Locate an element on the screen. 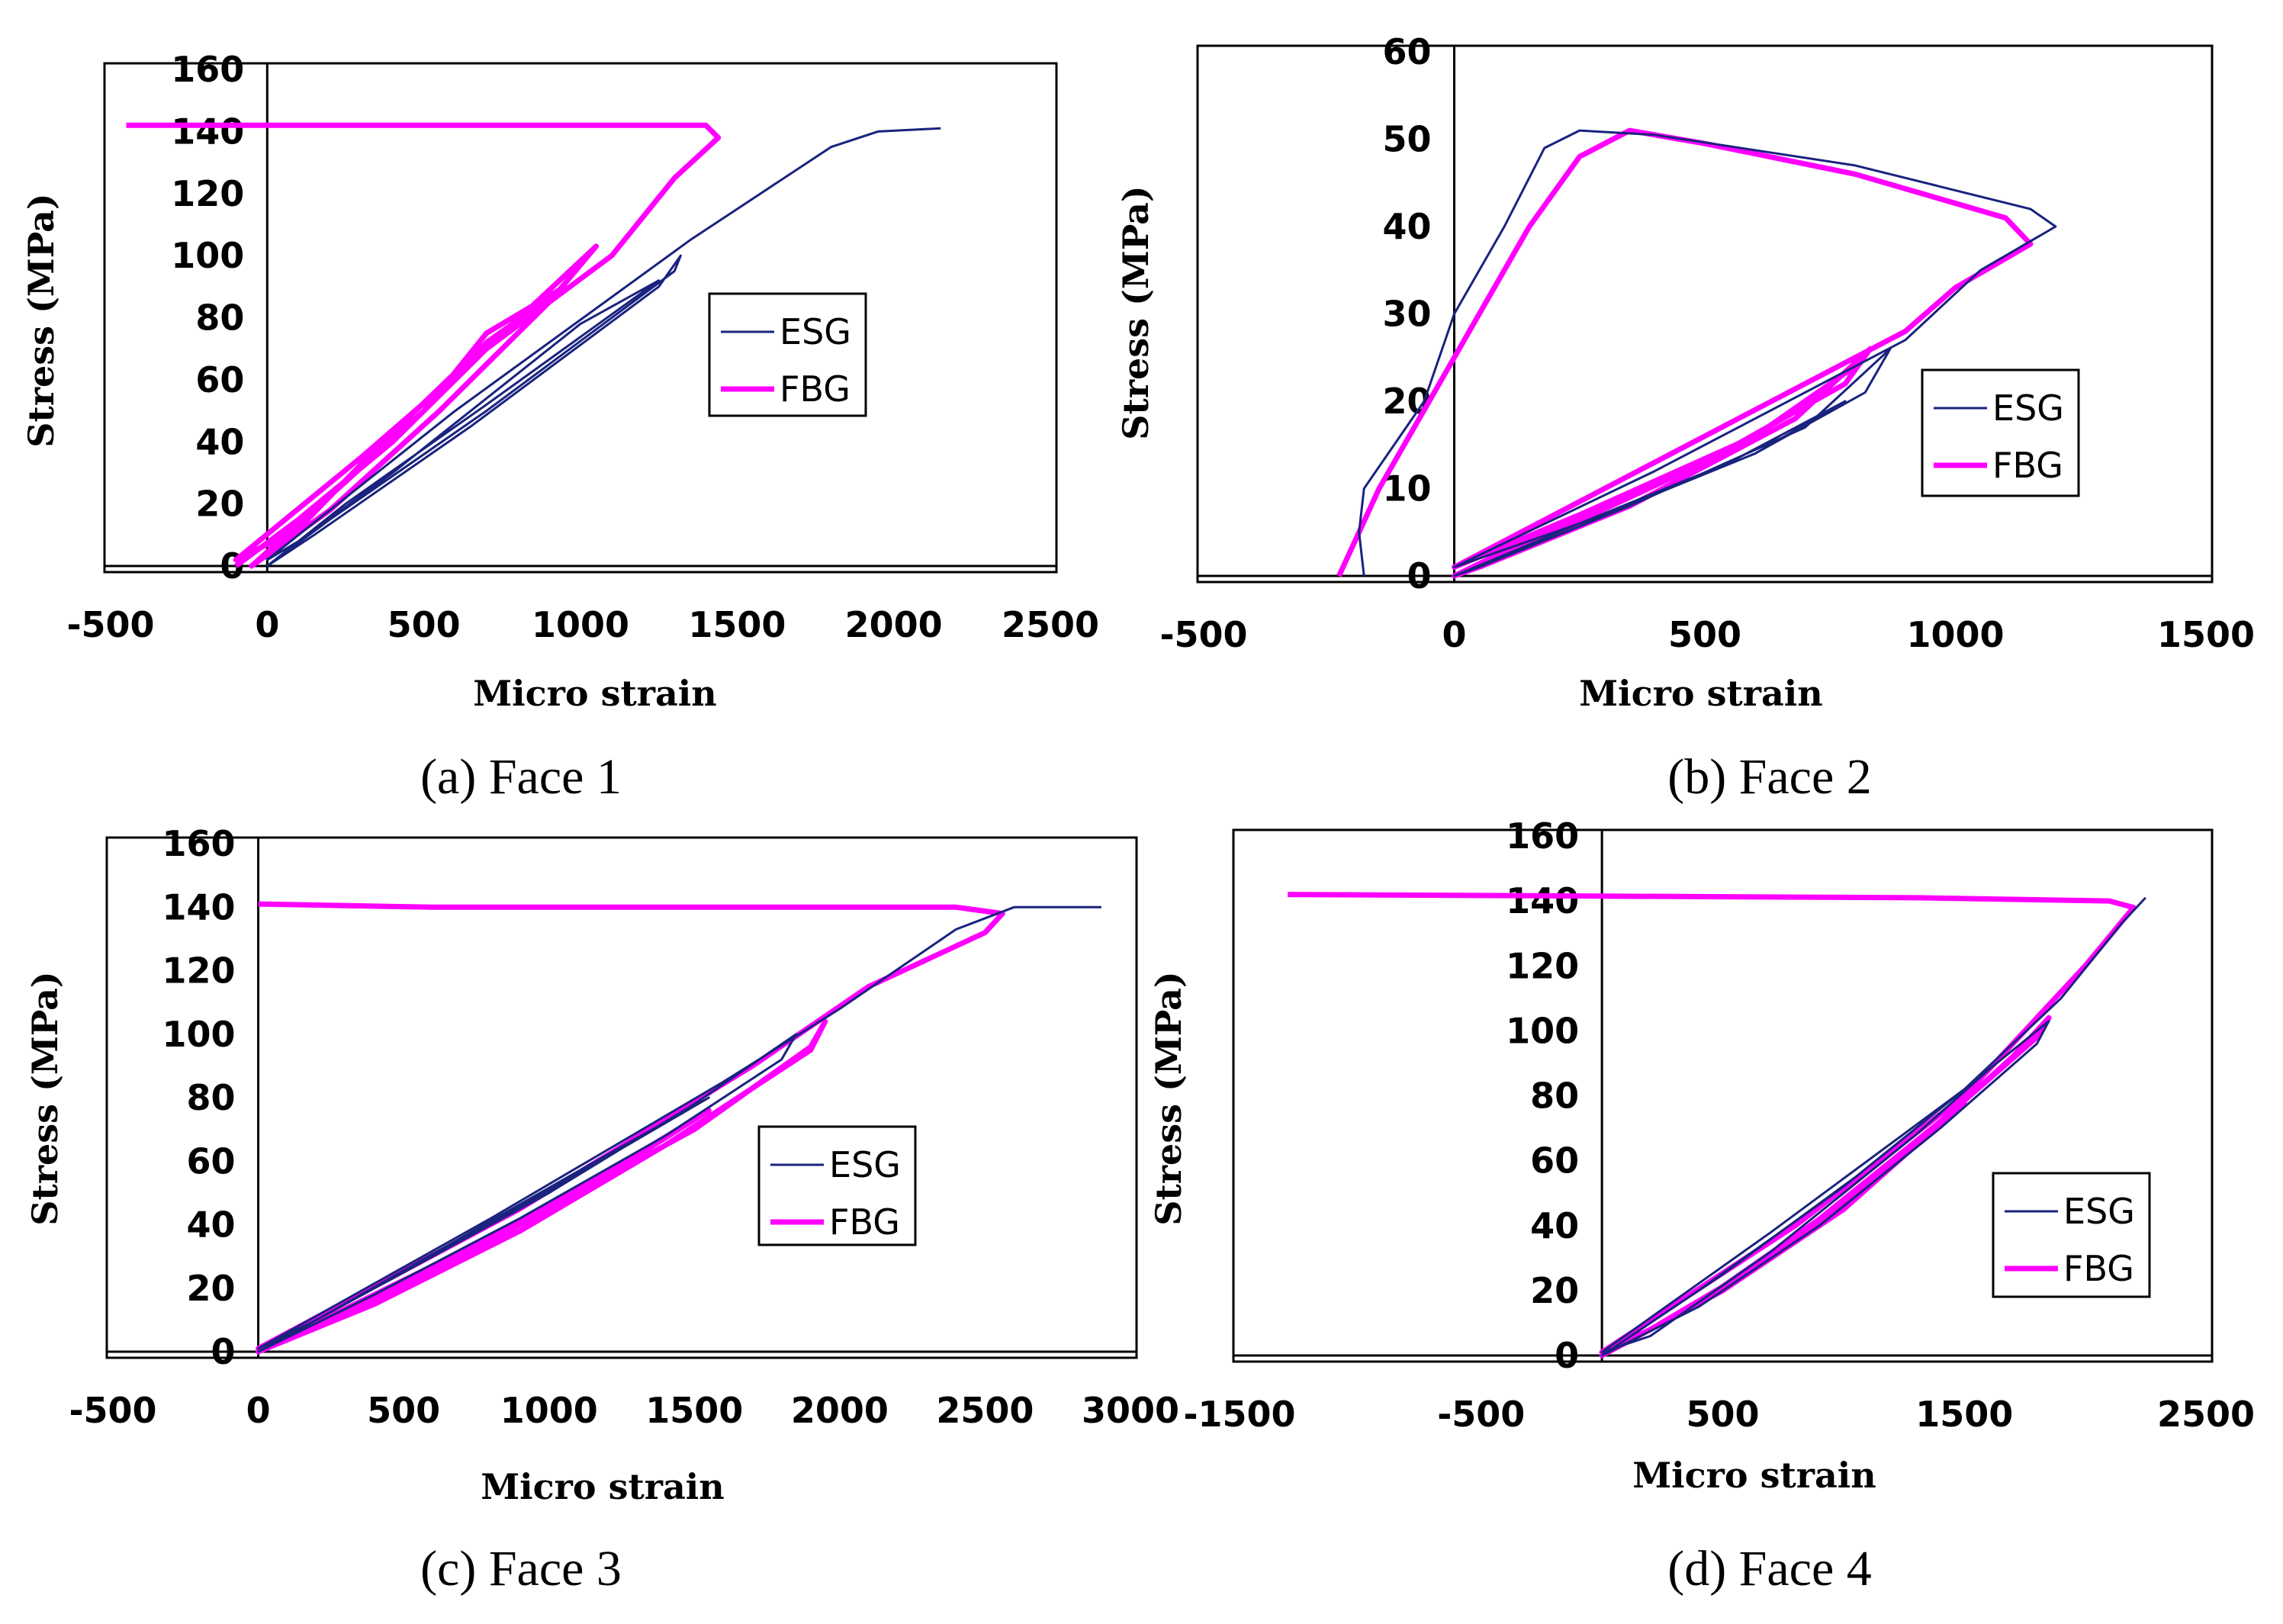 The width and height of the screenshot is (2283, 1624). x-tick-label: -1500 is located at coordinates (1239, 1414).